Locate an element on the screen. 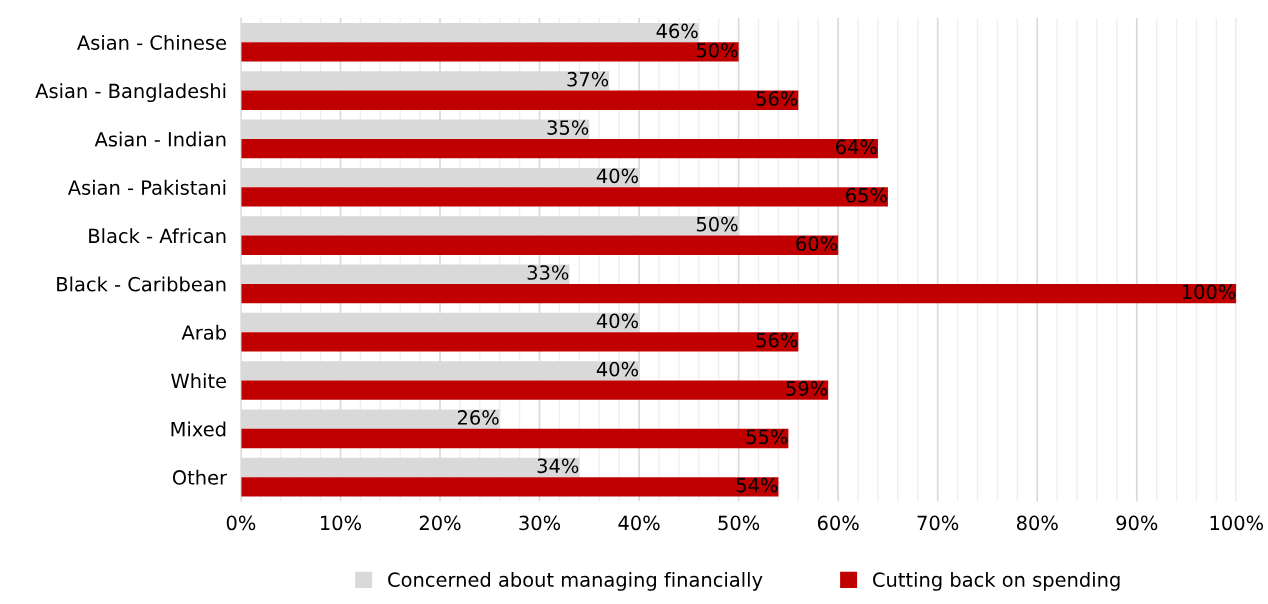  y-tick-label: Asian - Pakistani is located at coordinates (146, 187).